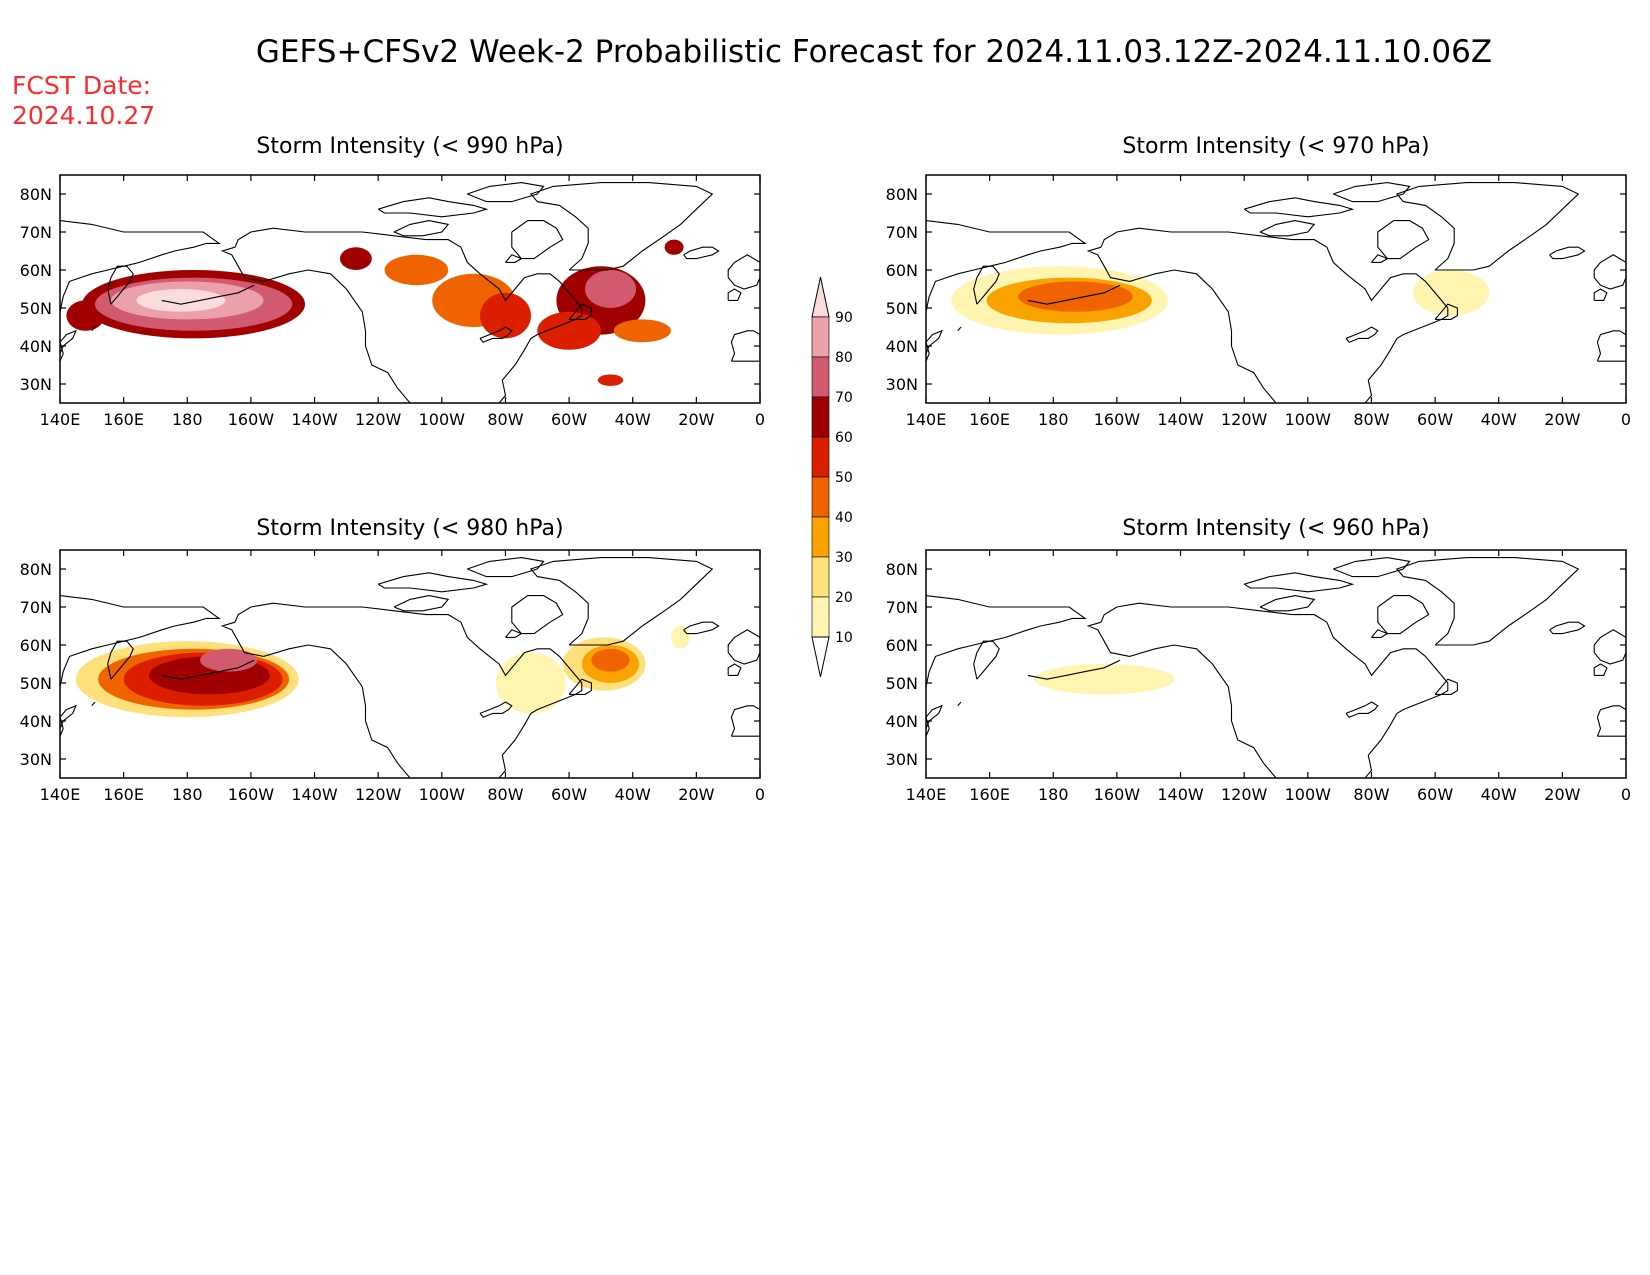 The image size is (1650, 1275). Describe the element at coordinates (1299, 207) in the screenshot. I see `coastline-arcticIs` at that location.